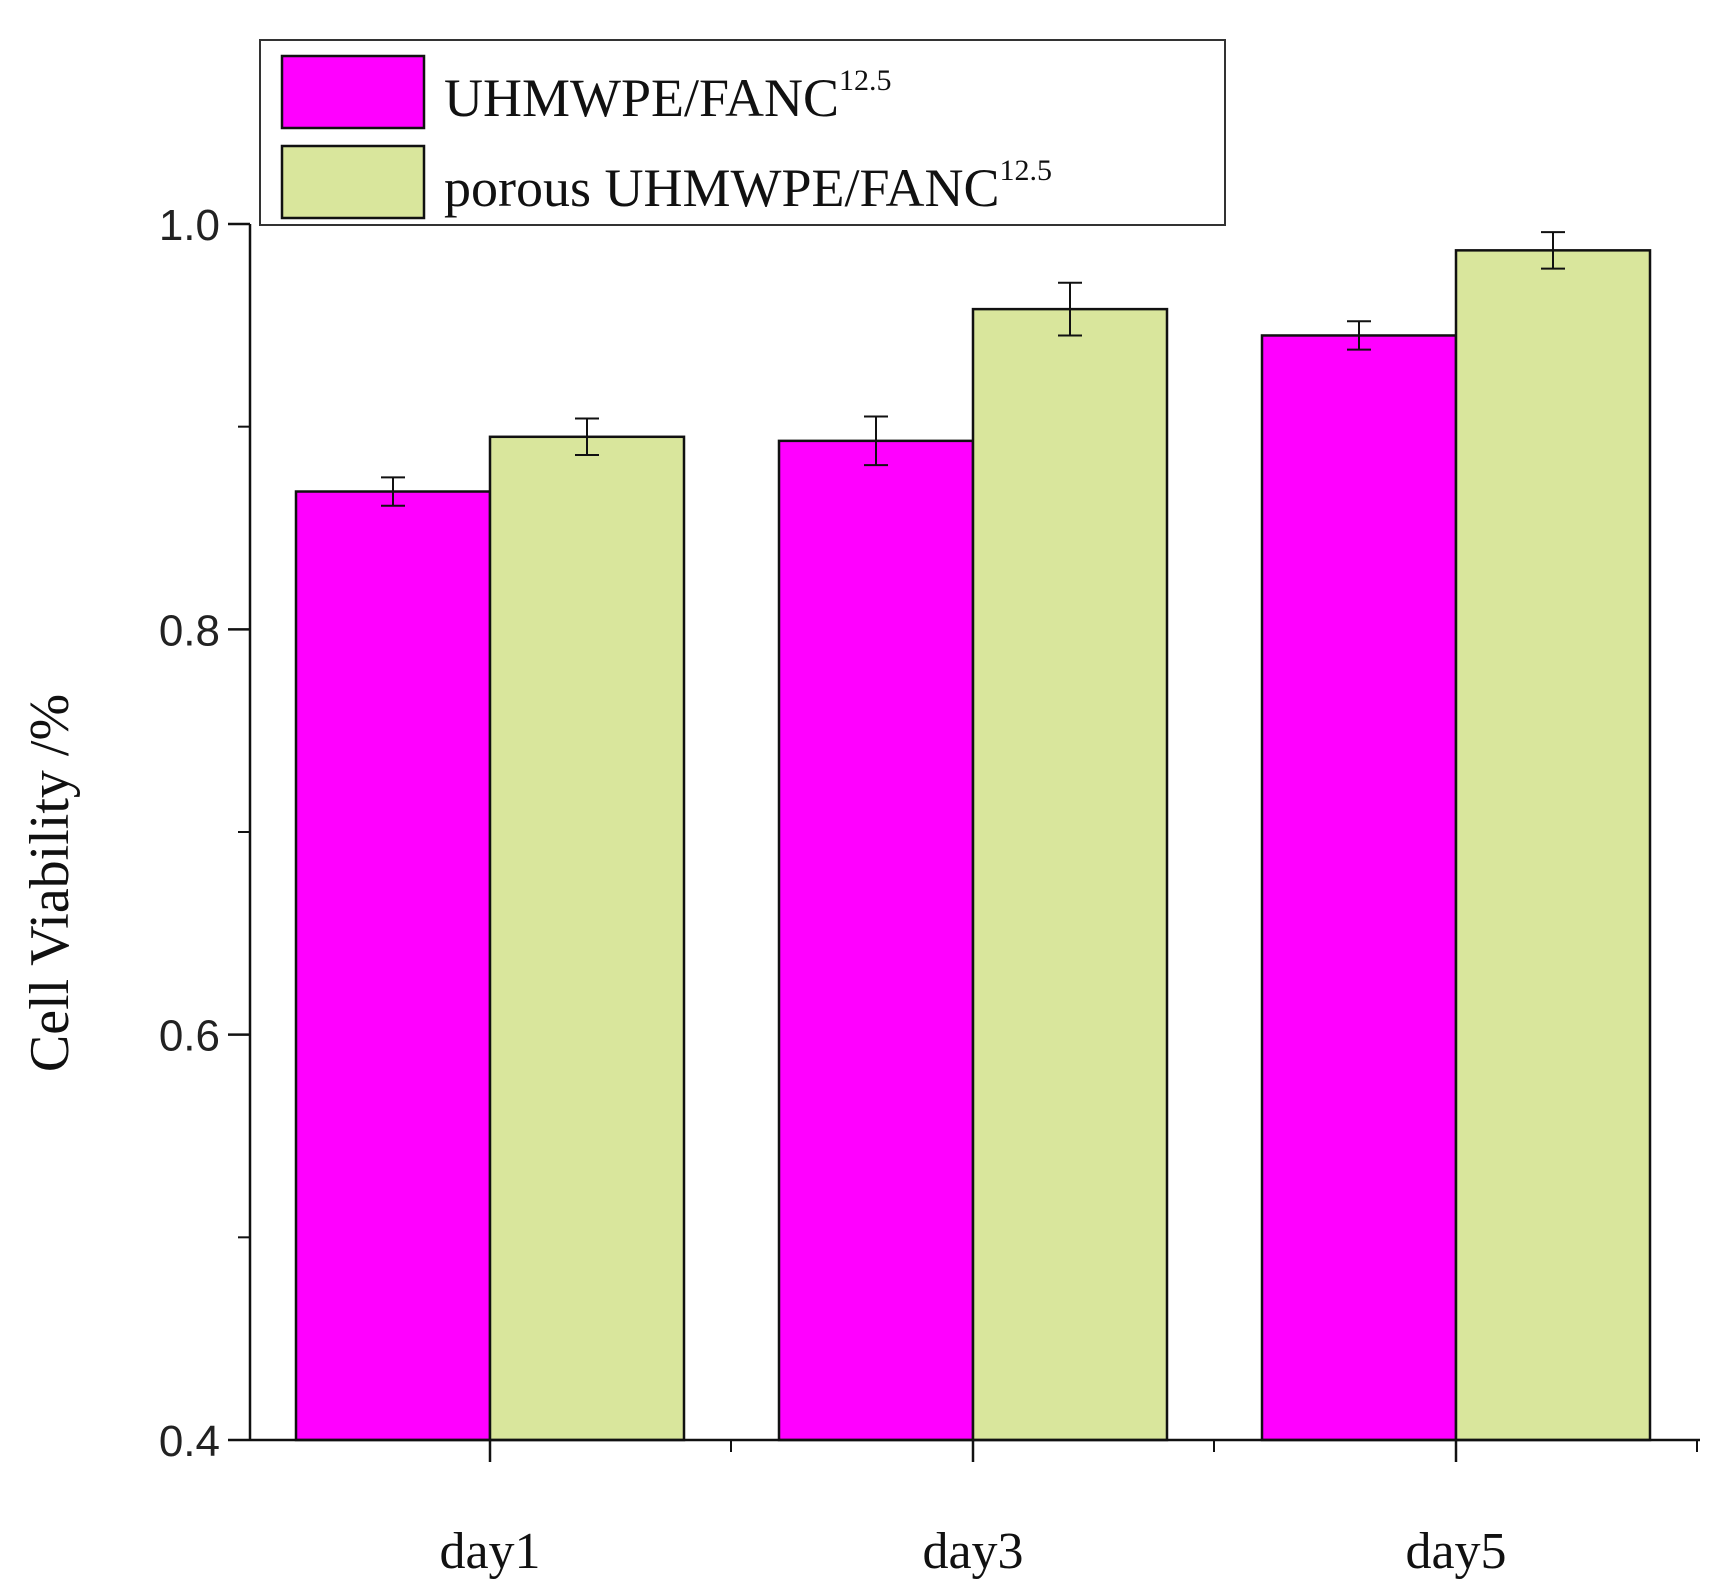  What do you see at coordinates (742, 132) in the screenshot?
I see `legend: UHMWPE/FANC12.5 porous UHMWPE/FANC12.5` at bounding box center [742, 132].